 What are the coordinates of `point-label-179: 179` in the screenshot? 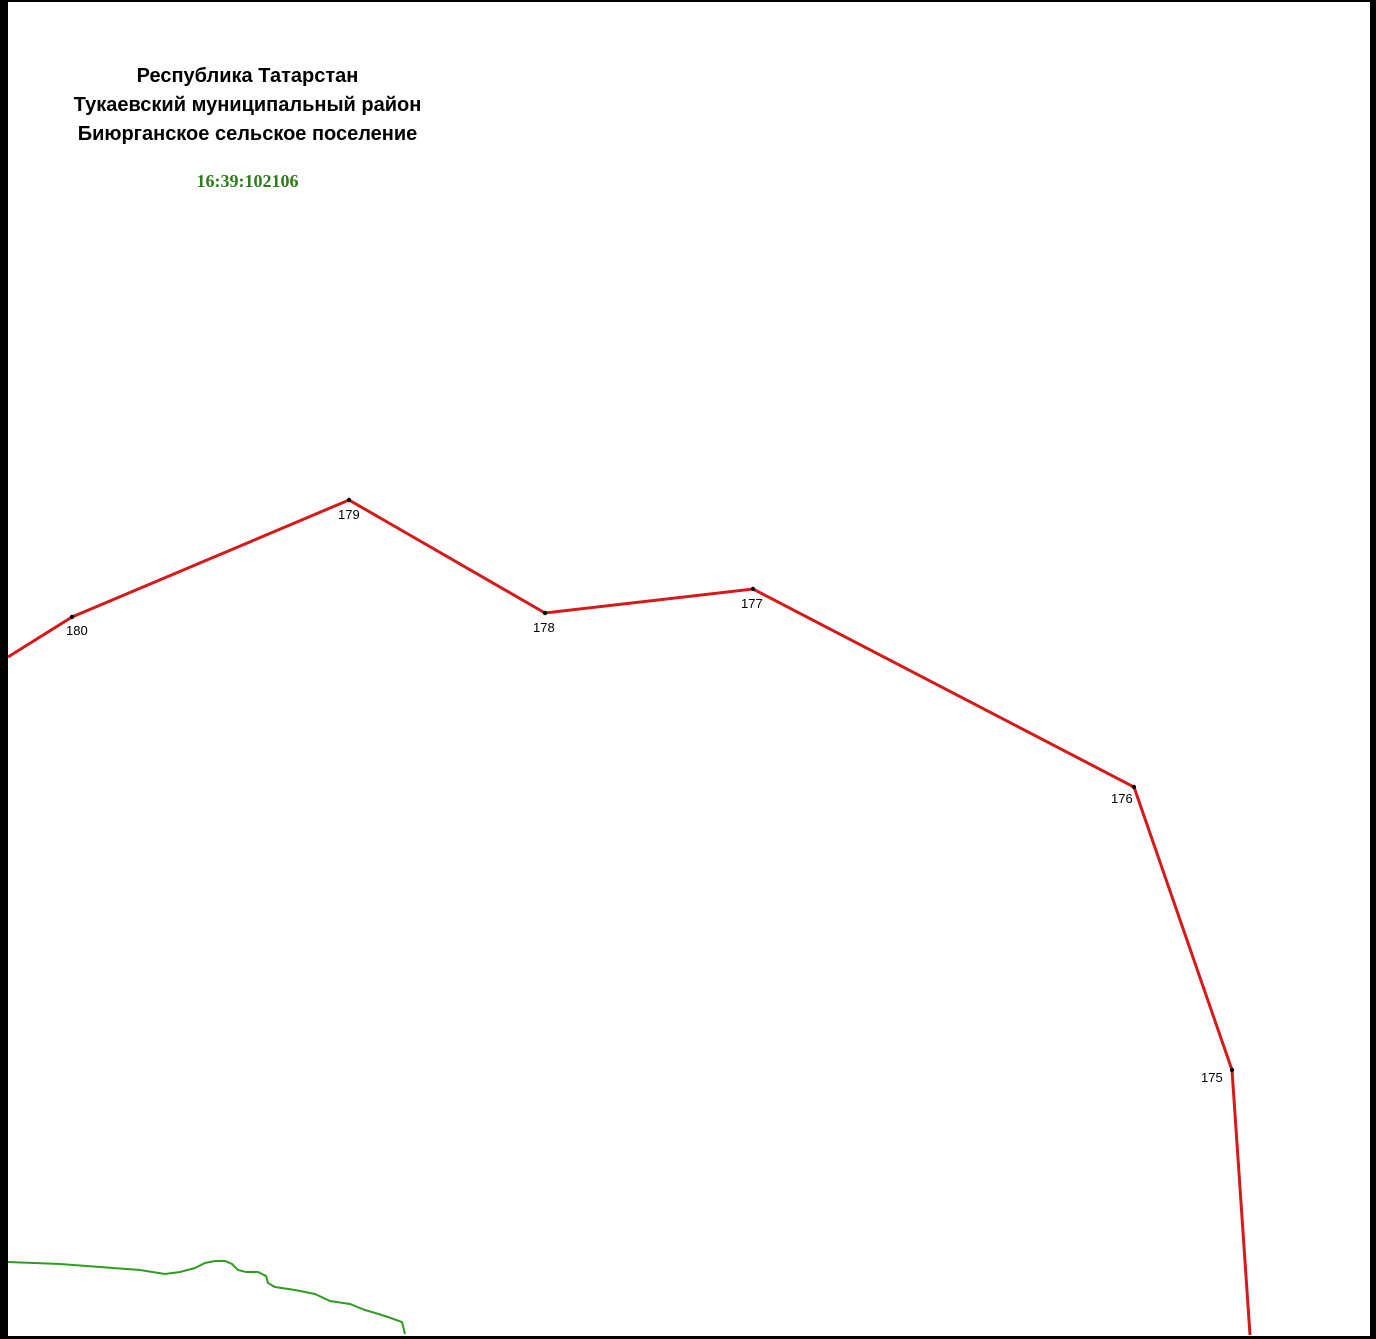 It's located at (349, 514).